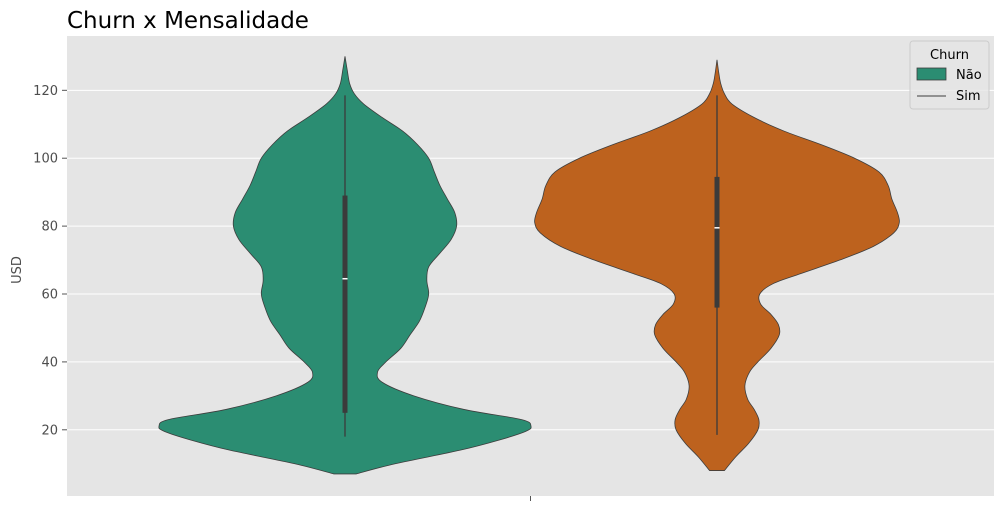 This screenshot has width=1005, height=512. What do you see at coordinates (345, 304) in the screenshot?
I see `iqr-box-nao` at bounding box center [345, 304].